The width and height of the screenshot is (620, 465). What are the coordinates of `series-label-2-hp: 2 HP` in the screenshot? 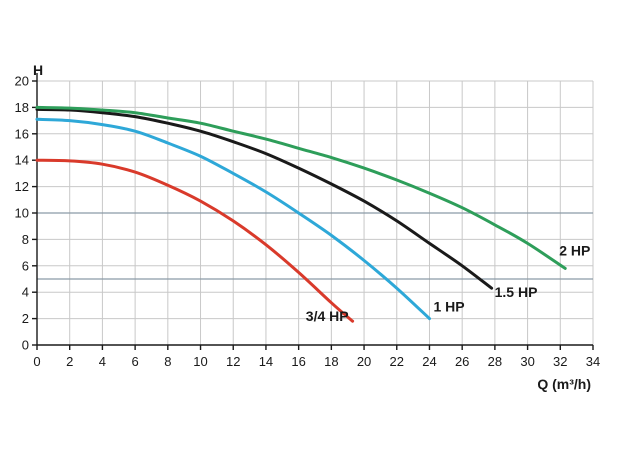 It's located at (574, 250).